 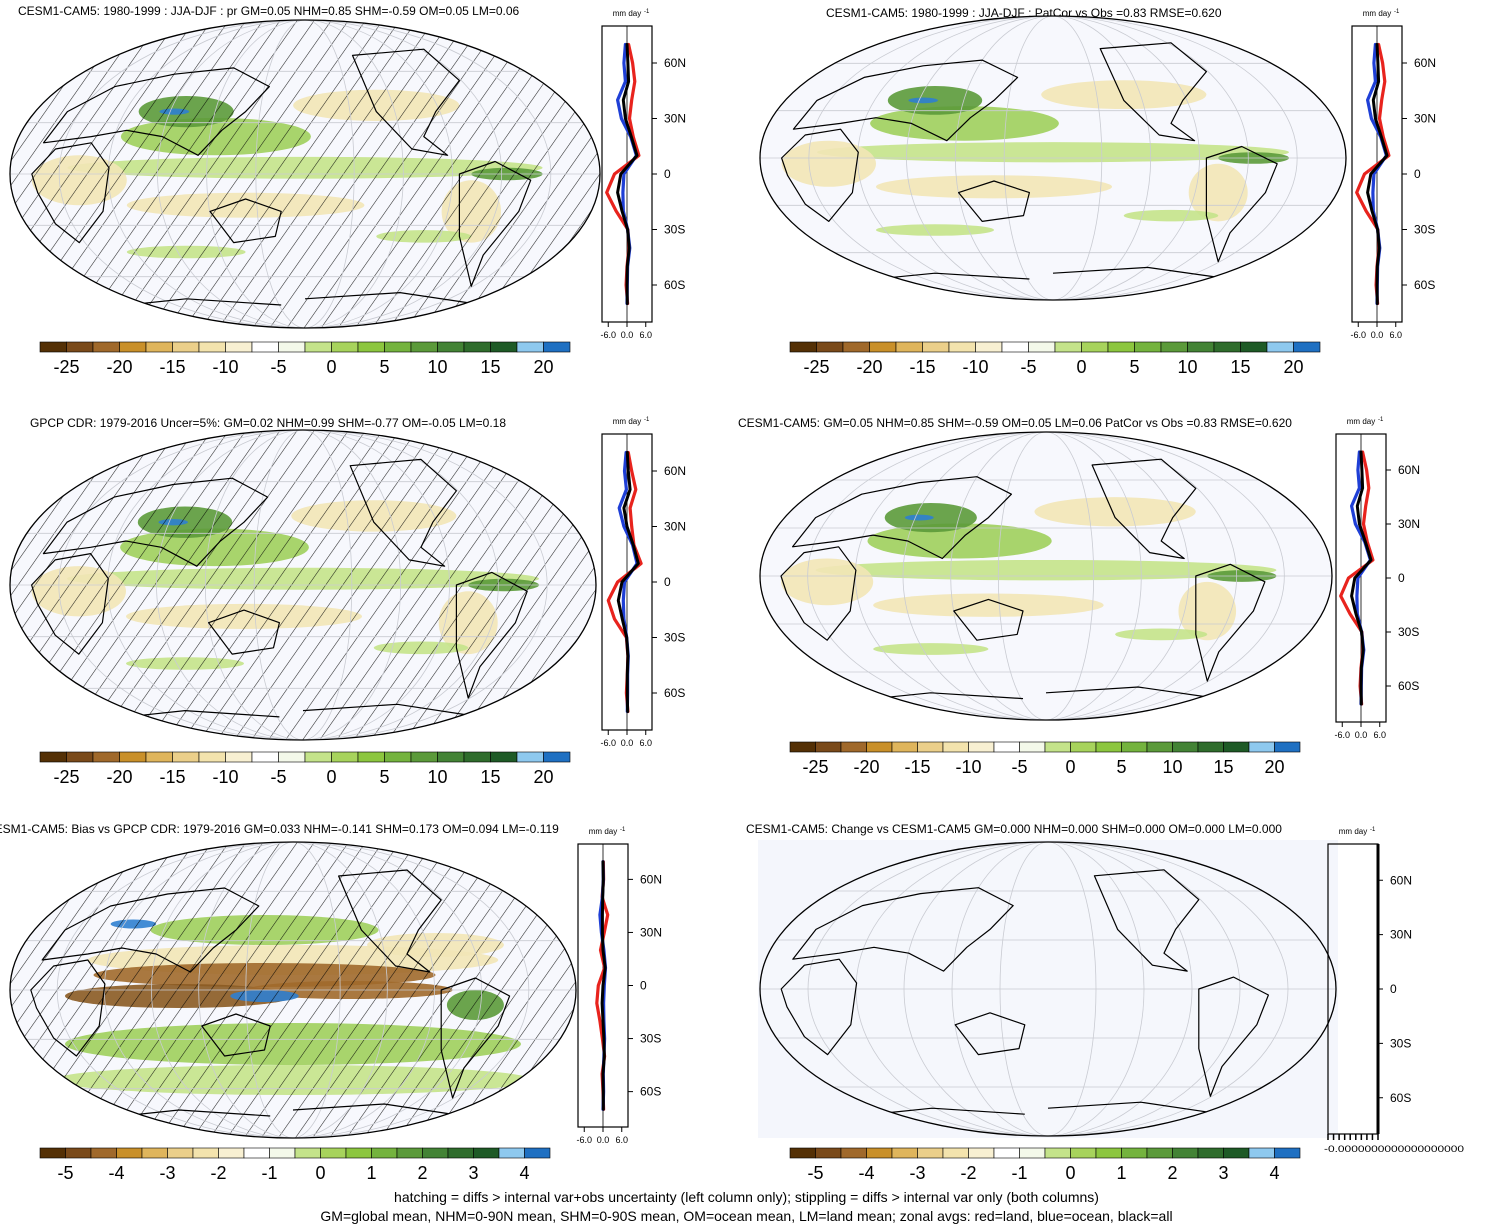 I want to click on profile-units: mm day, so click(x=1377, y=13).